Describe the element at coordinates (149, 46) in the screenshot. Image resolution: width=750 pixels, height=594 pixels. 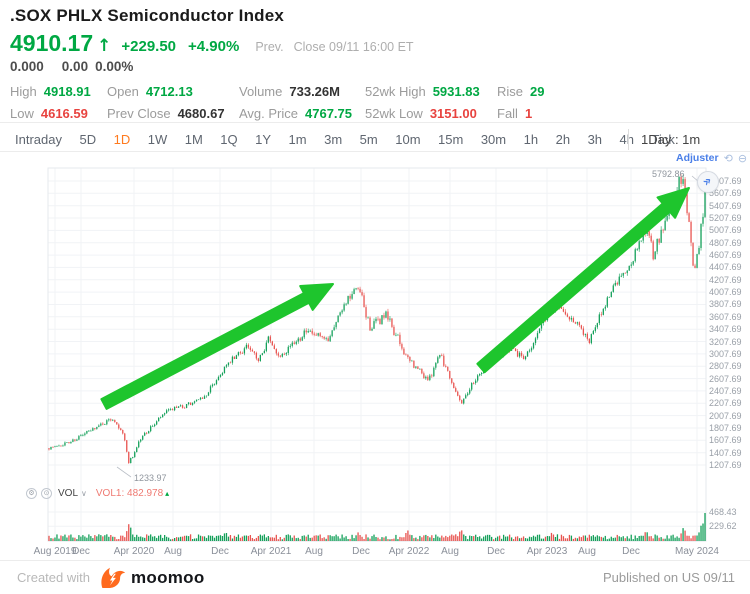
I see `price-change: +229.50` at that location.